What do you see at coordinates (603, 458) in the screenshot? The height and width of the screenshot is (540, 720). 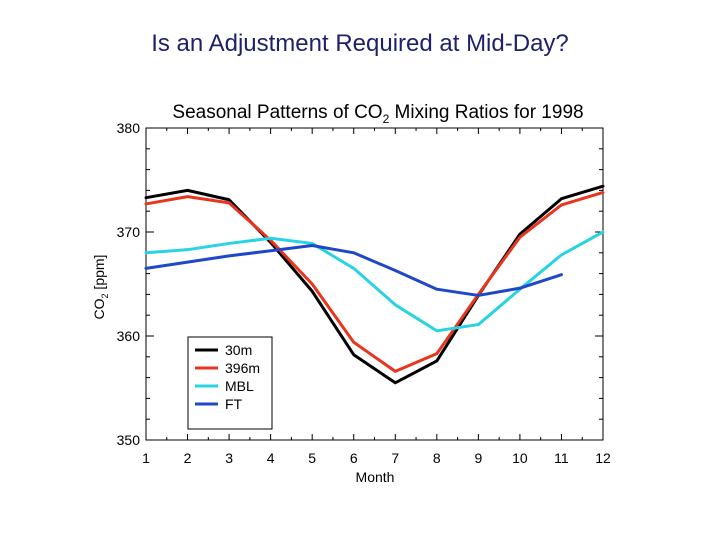 I see `x-tick-label: 12` at bounding box center [603, 458].